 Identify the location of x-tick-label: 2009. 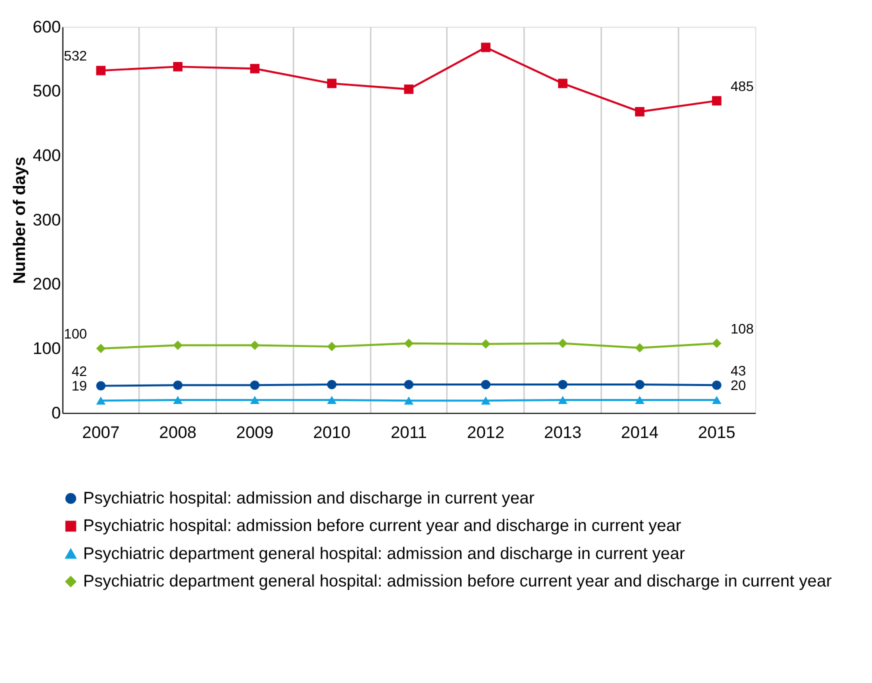
(255, 432).